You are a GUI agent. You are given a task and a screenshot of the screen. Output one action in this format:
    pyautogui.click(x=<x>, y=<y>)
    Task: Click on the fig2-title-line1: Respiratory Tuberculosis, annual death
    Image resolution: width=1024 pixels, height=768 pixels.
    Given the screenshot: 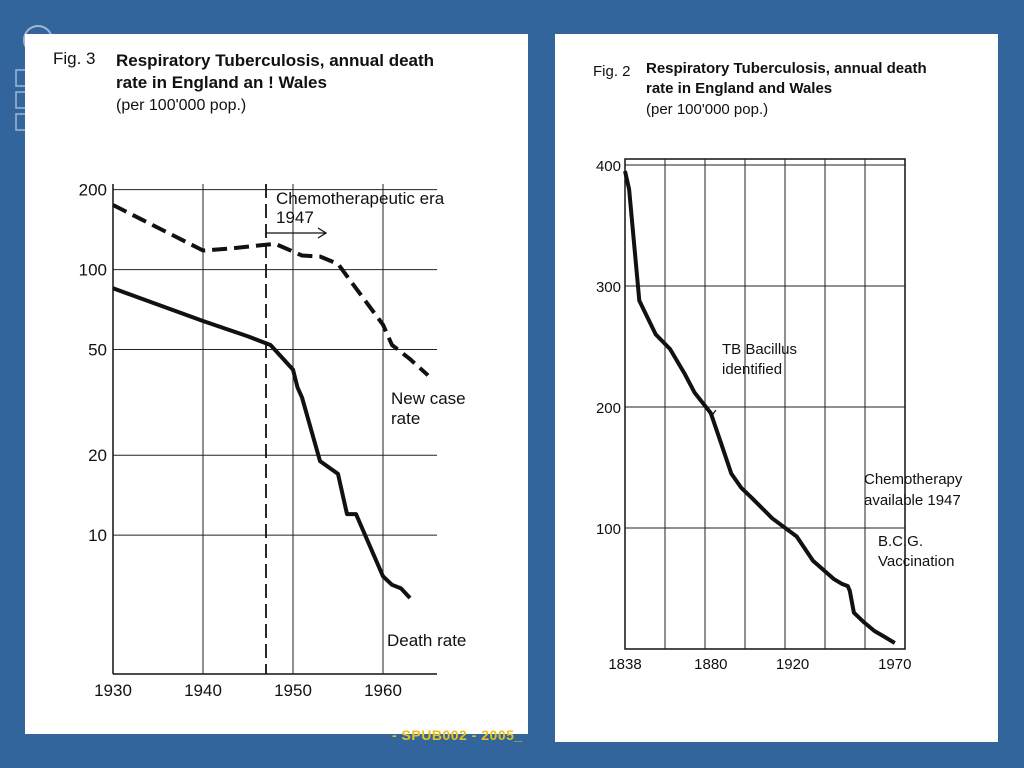 What is the action you would take?
    pyautogui.click(x=786, y=68)
    